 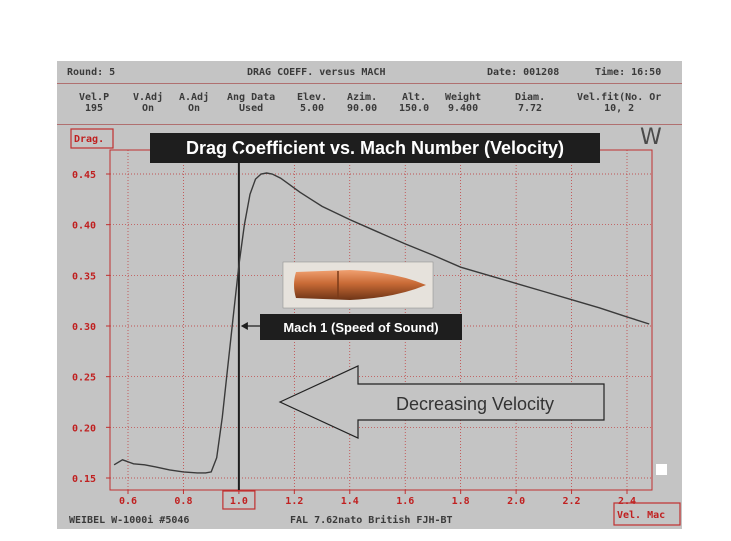 What do you see at coordinates (641, 515) in the screenshot?
I see `x-axis-label: Vel. Mac` at bounding box center [641, 515].